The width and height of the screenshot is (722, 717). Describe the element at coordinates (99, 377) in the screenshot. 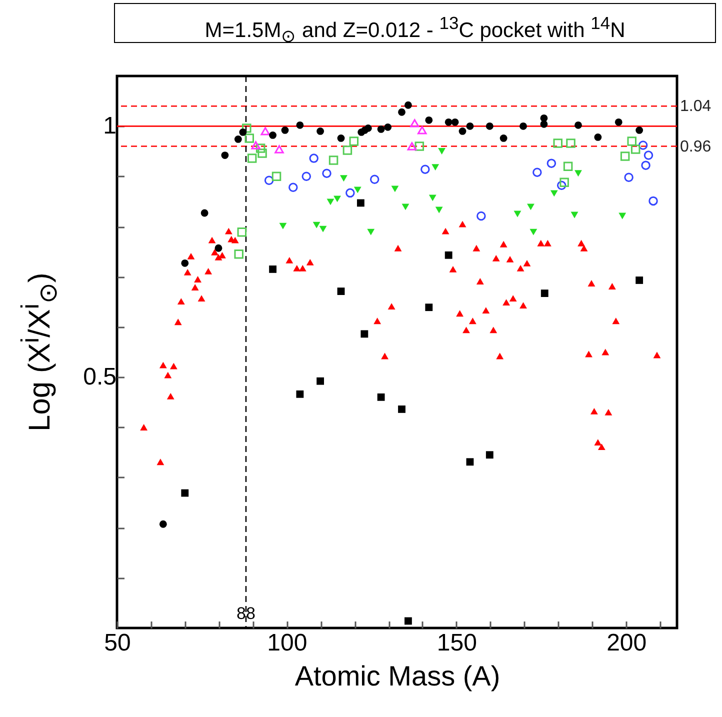

I see `y-tick-label: 0.5` at that location.